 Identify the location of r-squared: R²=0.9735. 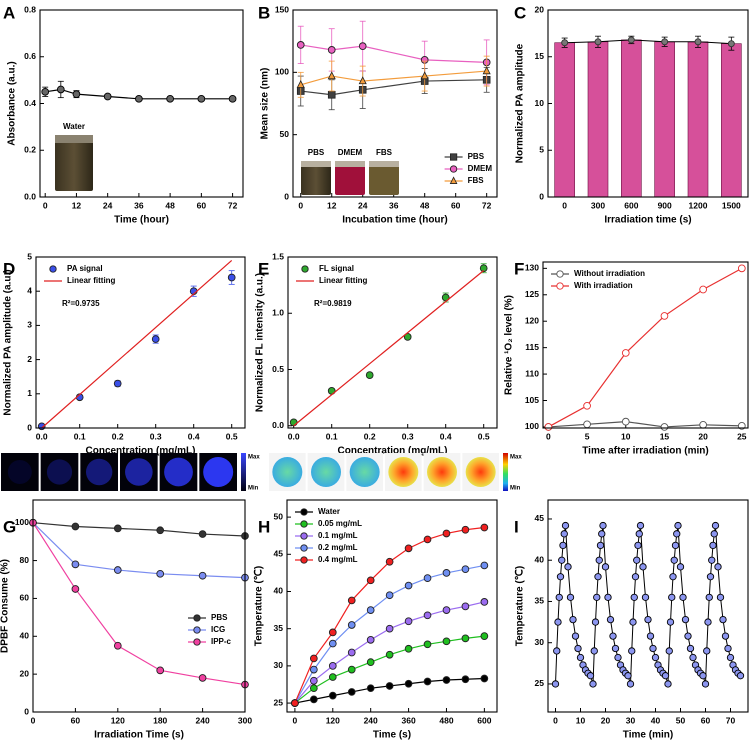
(81, 303).